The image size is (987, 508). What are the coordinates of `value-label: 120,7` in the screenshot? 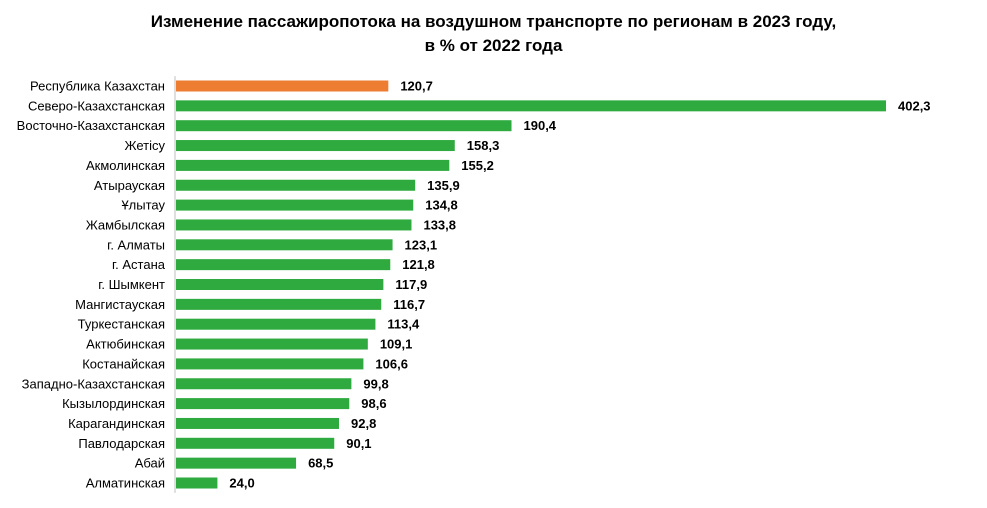 It's located at (416, 86).